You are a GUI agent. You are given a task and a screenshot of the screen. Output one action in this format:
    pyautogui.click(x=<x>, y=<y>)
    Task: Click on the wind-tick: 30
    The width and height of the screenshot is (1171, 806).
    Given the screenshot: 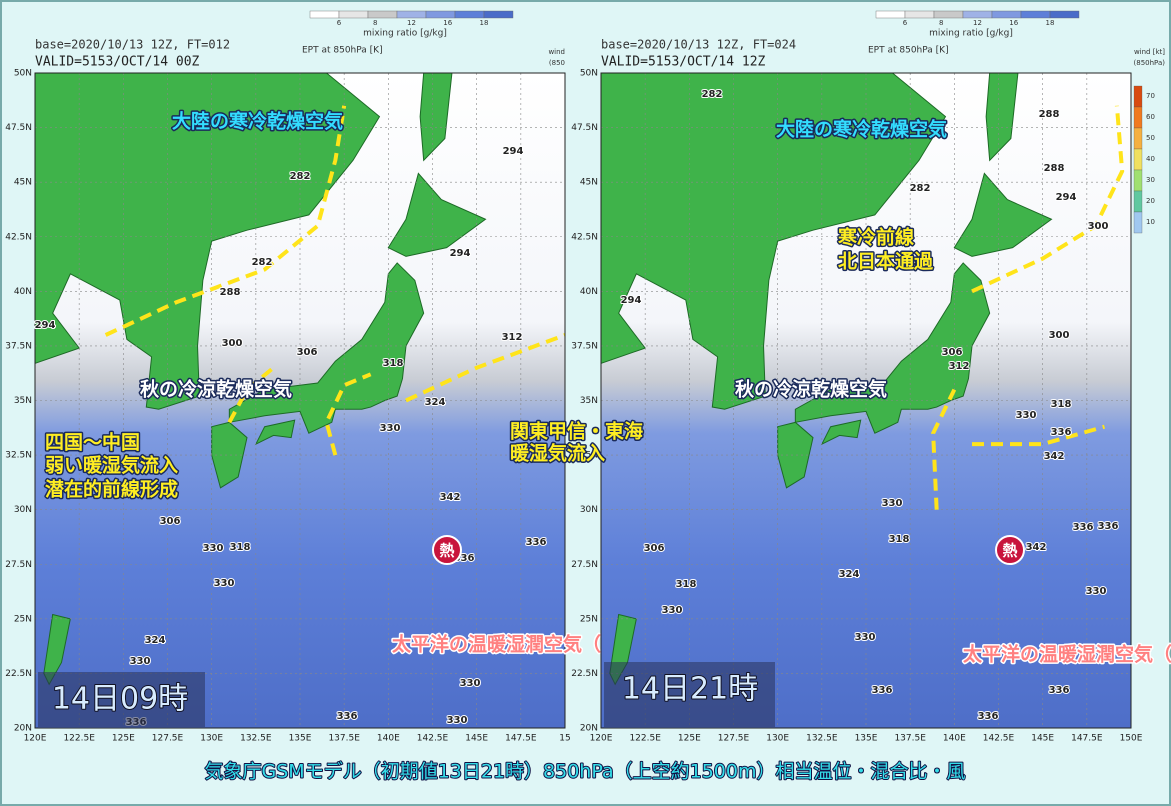 What is the action you would take?
    pyautogui.click(x=1150, y=180)
    